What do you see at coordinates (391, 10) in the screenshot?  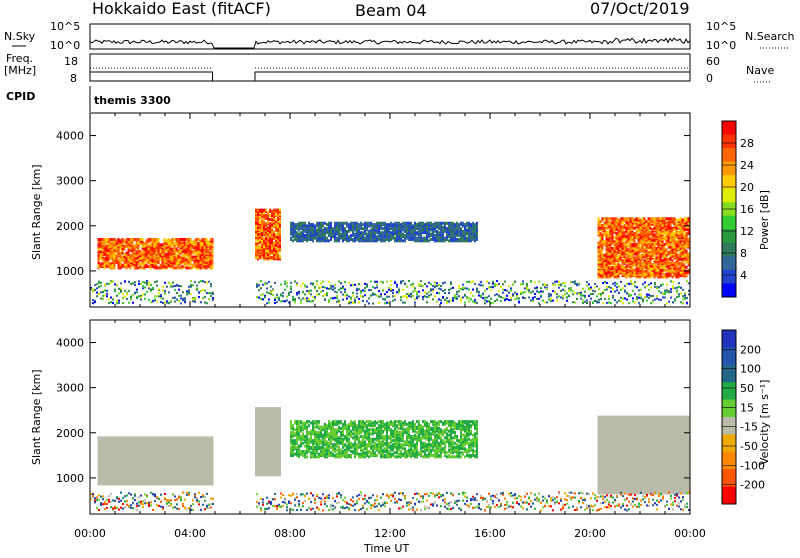 I see `beam-title: Beam 04` at bounding box center [391, 10].